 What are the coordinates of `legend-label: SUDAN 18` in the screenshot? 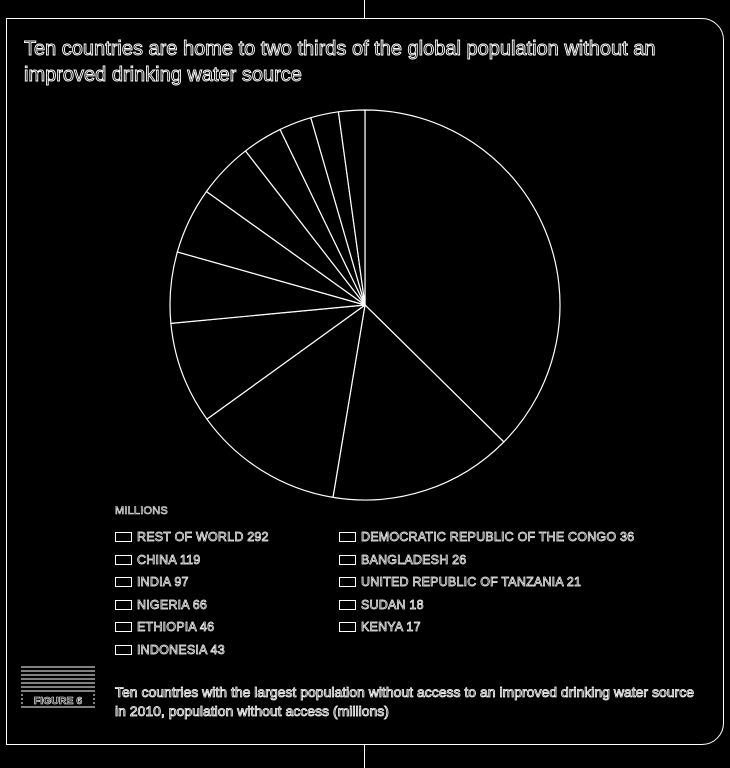 It's located at (392, 604).